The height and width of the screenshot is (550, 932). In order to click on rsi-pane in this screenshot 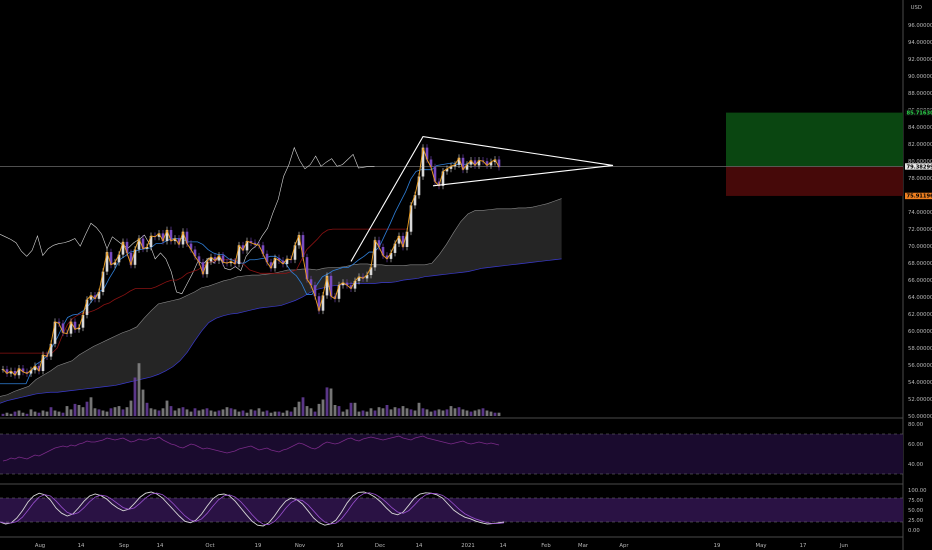, I will do `click(451, 454)`.